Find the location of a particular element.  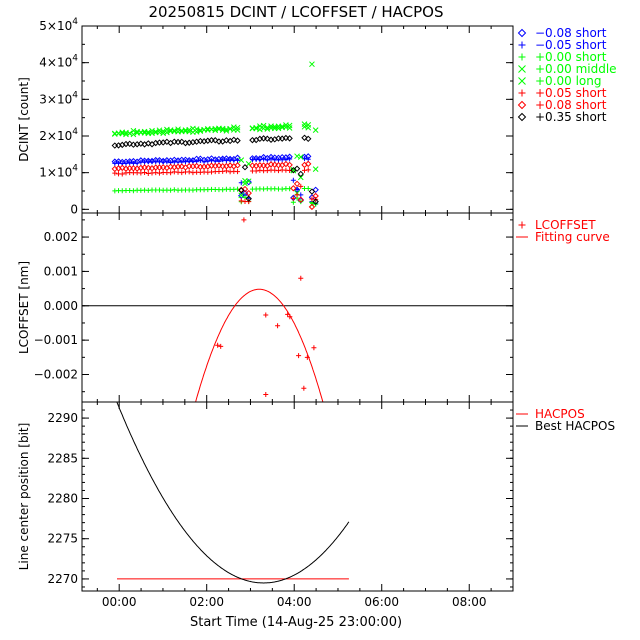

chart-title: 20250815 DCINT / LCOFFSET / HACPOS is located at coordinates (295, 12).